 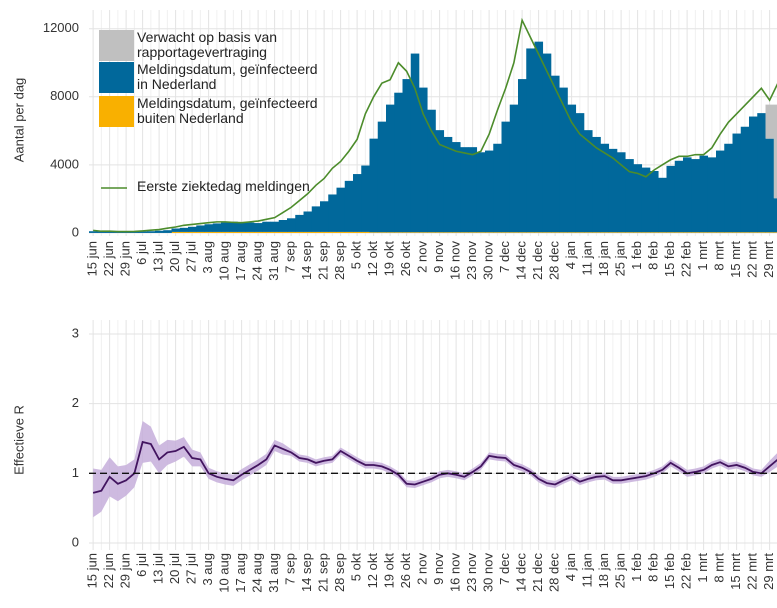 I want to click on y-tick-label: 2, so click(x=75, y=402).